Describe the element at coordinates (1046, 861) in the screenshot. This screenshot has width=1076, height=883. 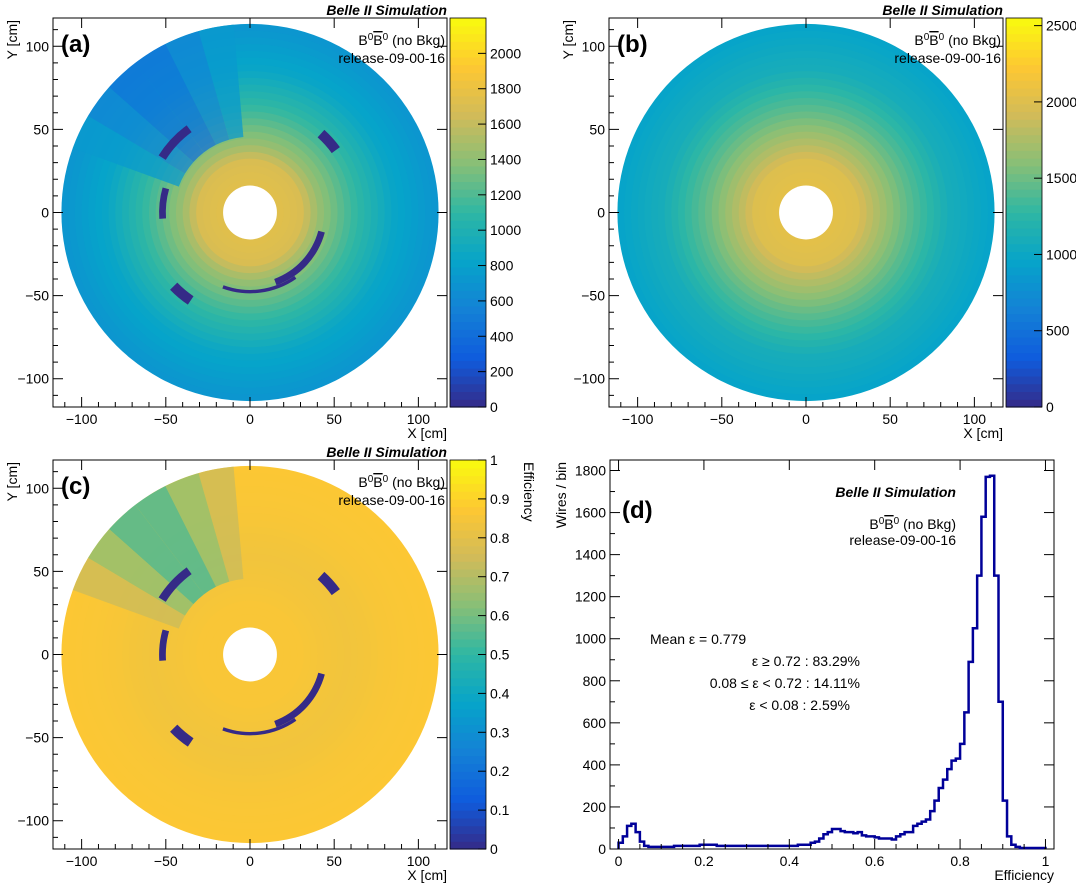
I see `x-tick-label: 1` at that location.